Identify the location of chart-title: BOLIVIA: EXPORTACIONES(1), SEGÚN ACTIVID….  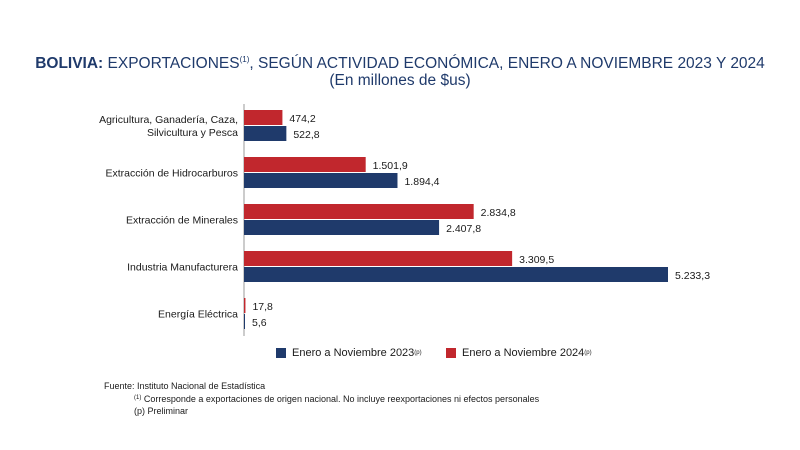
(400, 62).